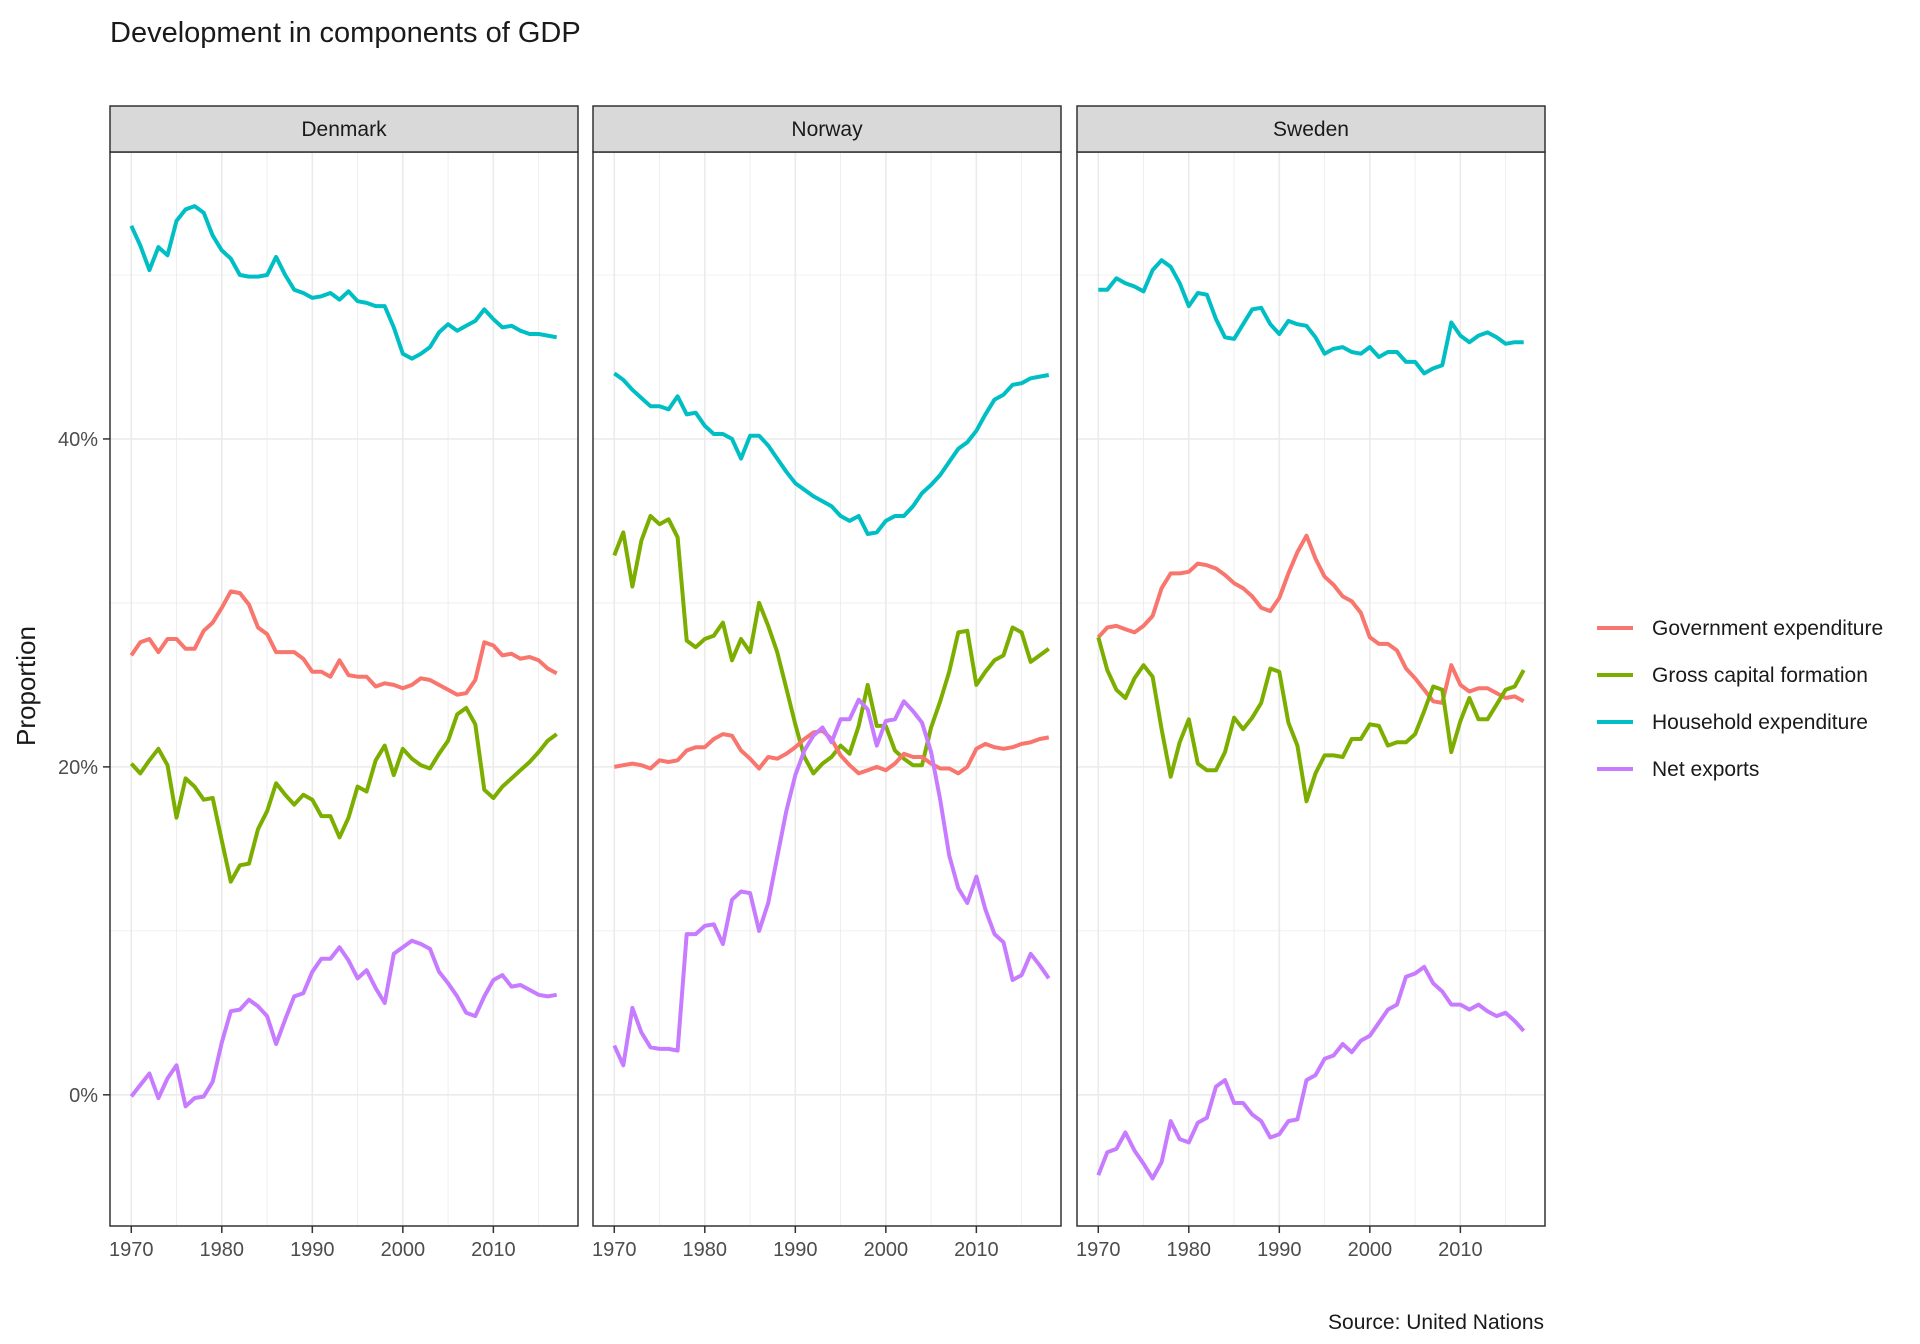 Image resolution: width=1920 pixels, height=1344 pixels. What do you see at coordinates (26, 686) in the screenshot?
I see `y-axis-title: Proportion` at bounding box center [26, 686].